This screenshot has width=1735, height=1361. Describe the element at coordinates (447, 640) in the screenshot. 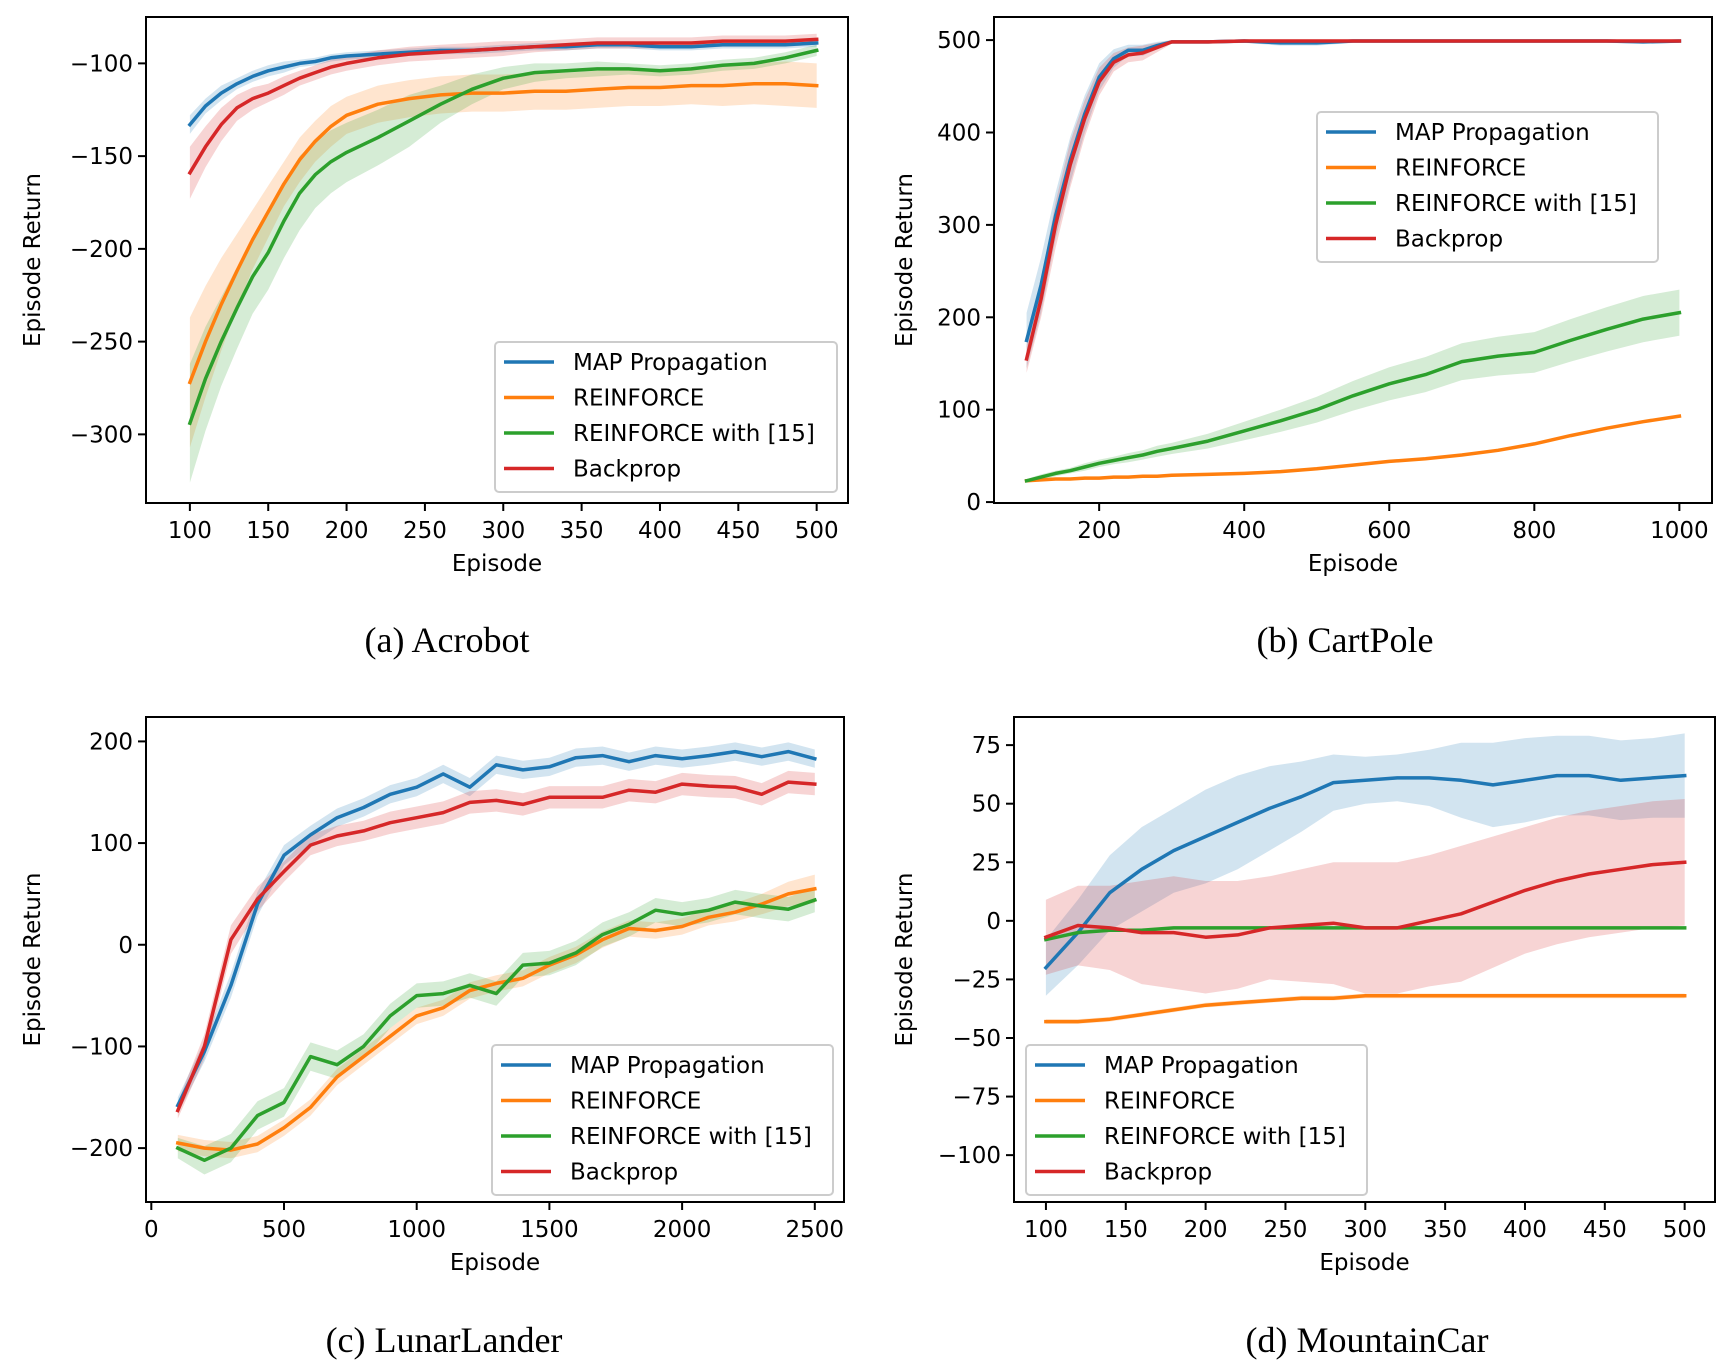

I see `panel-caption: (a) Acrobot` at that location.